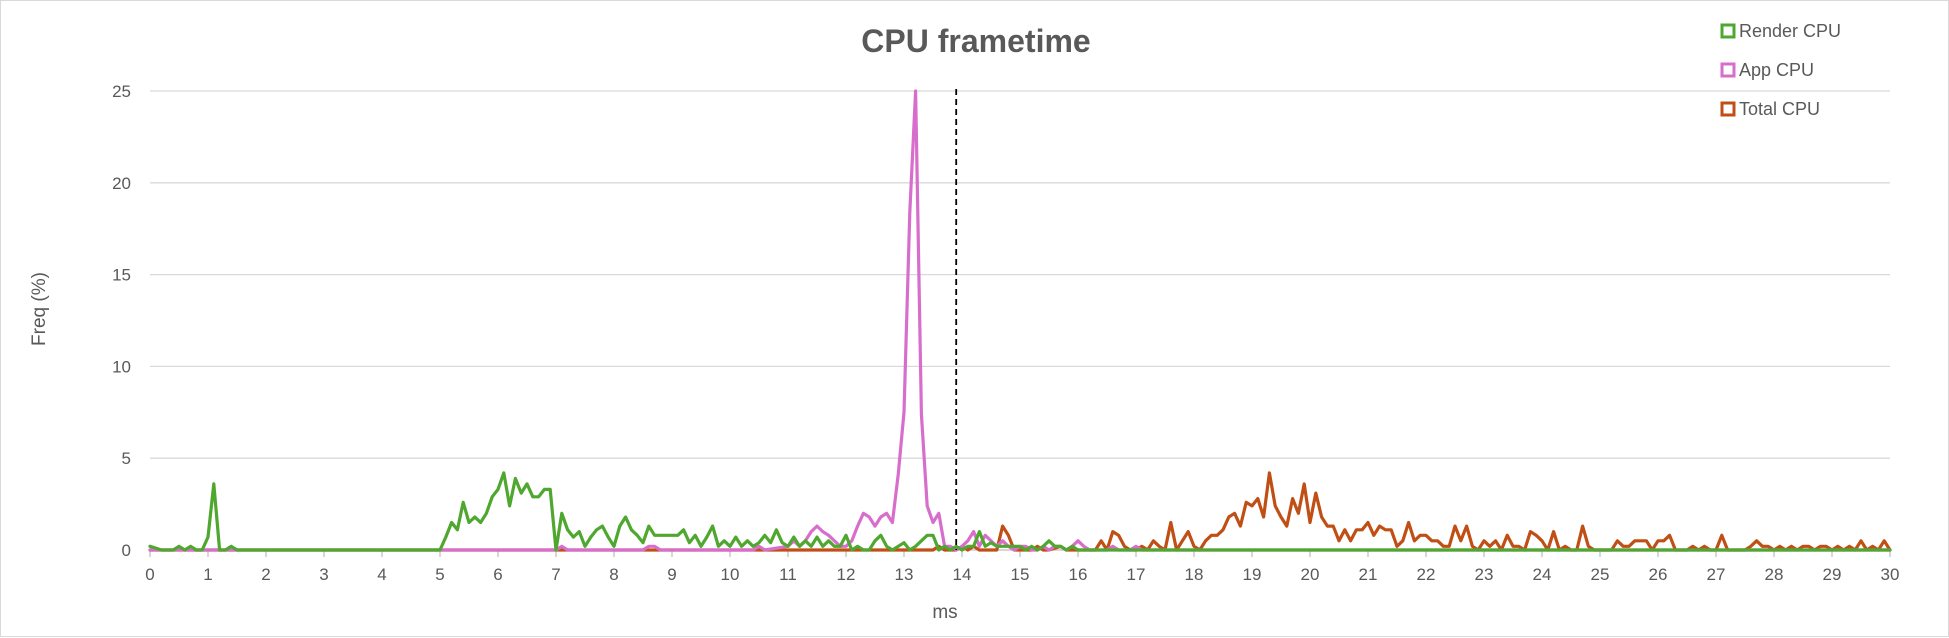  Describe the element at coordinates (1600, 574) in the screenshot. I see `x-tick-label: 25` at that location.